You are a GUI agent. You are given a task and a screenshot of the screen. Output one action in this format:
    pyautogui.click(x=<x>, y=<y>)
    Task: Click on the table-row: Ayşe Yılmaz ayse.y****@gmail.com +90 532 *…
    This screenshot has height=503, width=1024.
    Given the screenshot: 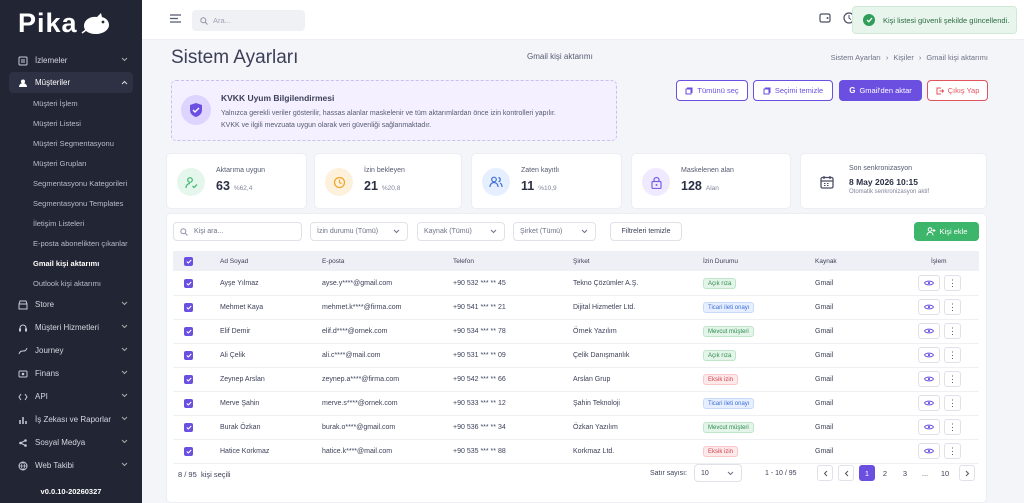 What is the action you would take?
    pyautogui.click(x=576, y=284)
    